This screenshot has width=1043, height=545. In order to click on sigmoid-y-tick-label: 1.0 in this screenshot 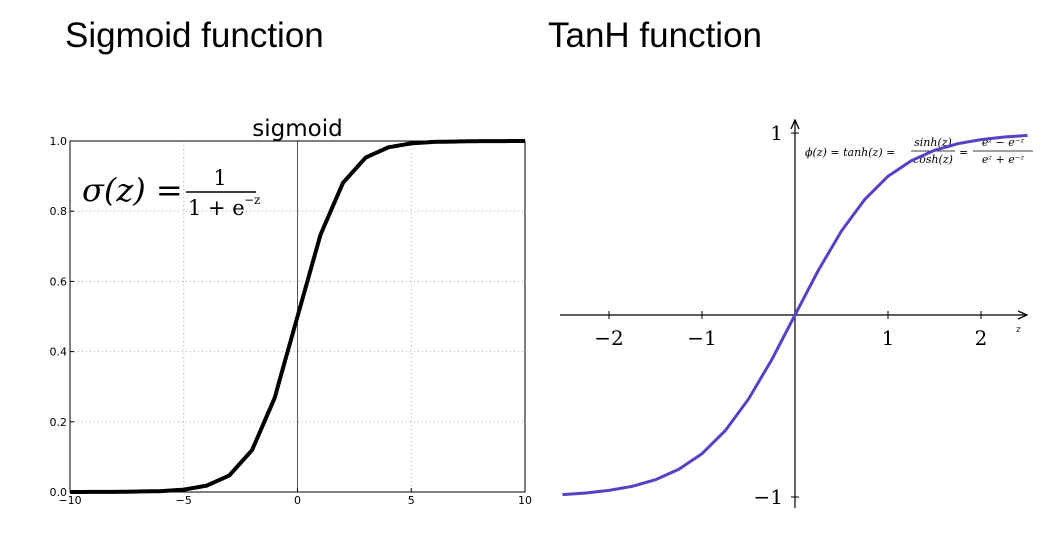, I will do `click(59, 141)`.